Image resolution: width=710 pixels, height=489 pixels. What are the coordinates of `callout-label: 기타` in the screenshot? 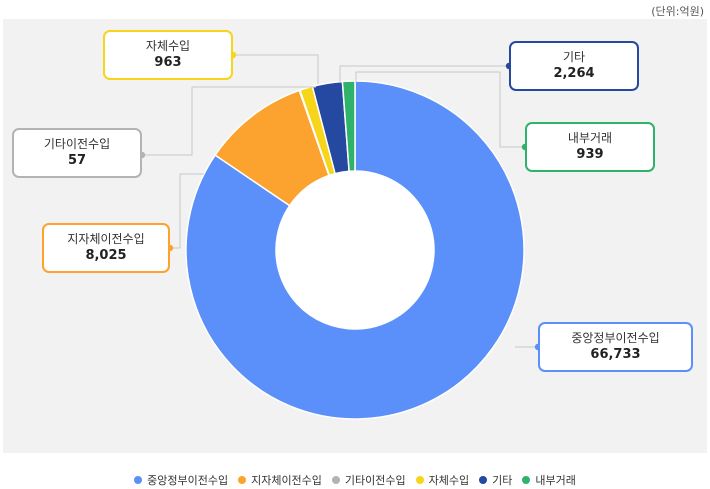 It's located at (574, 57).